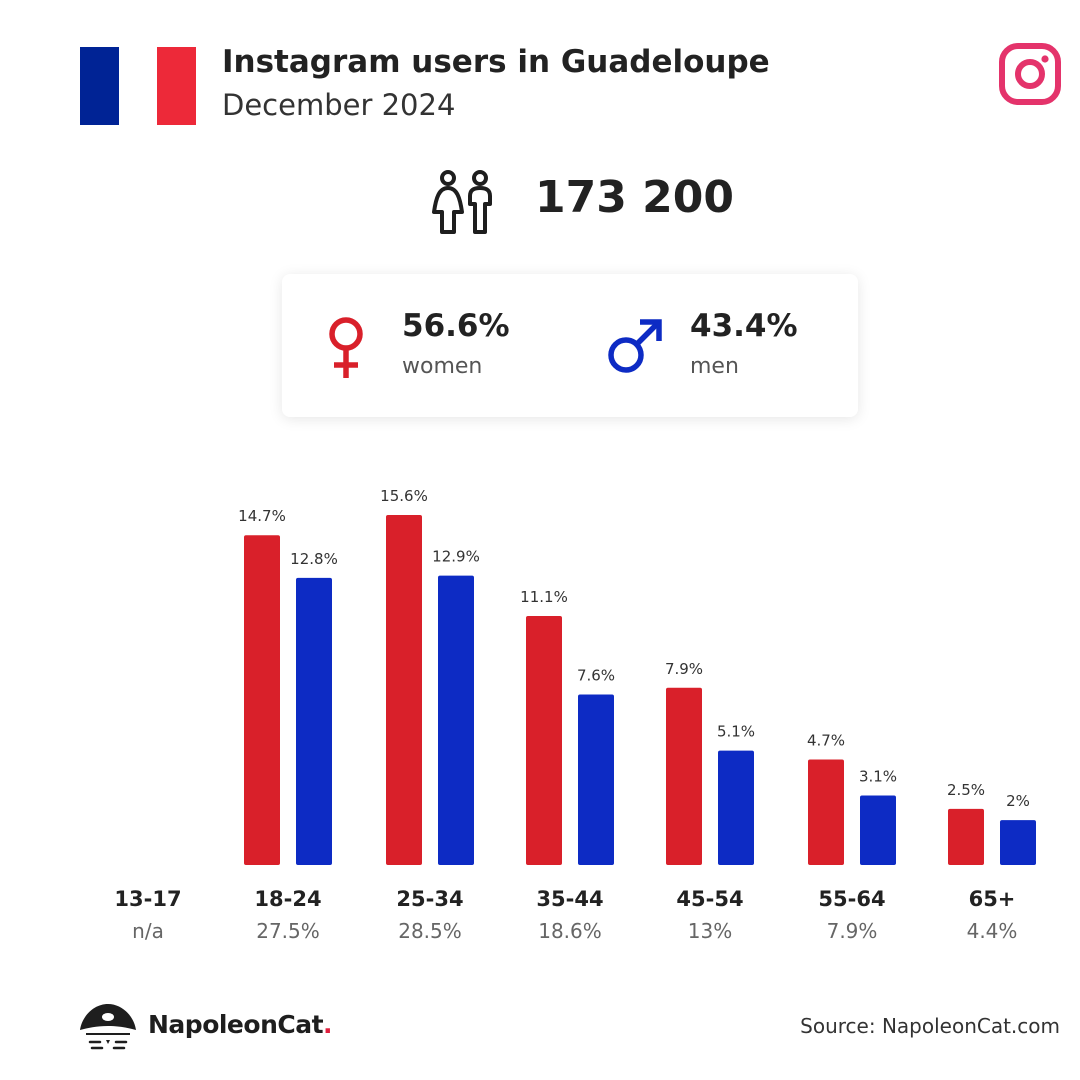 This screenshot has width=1080, height=1080. What do you see at coordinates (596, 675) in the screenshot?
I see `men-value-label-35-44: 7.6%` at bounding box center [596, 675].